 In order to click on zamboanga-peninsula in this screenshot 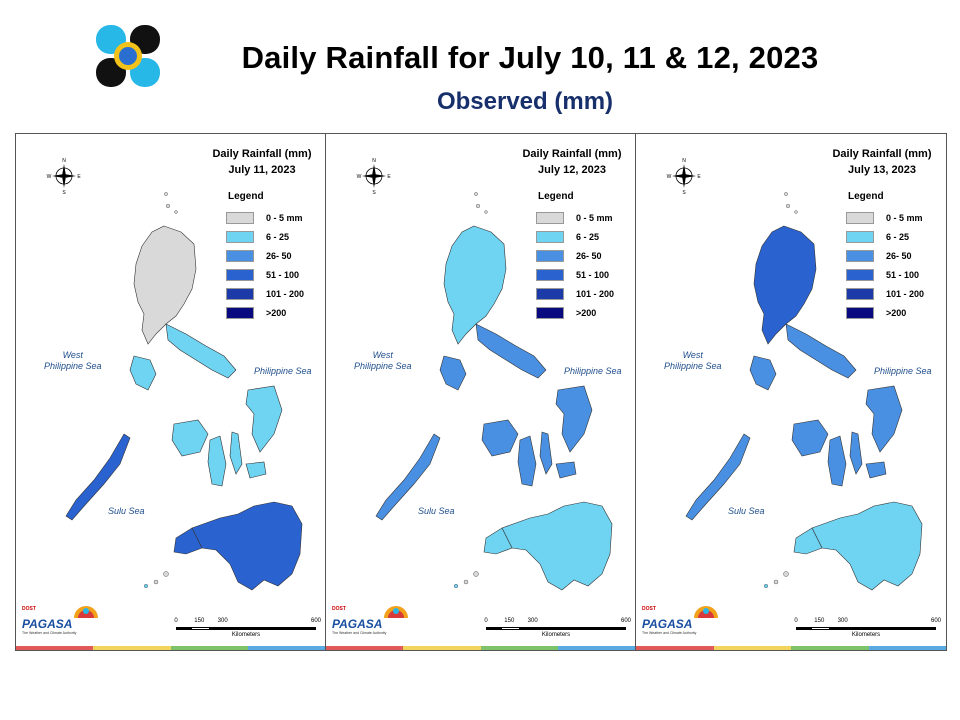, I will do `click(188, 541)`.